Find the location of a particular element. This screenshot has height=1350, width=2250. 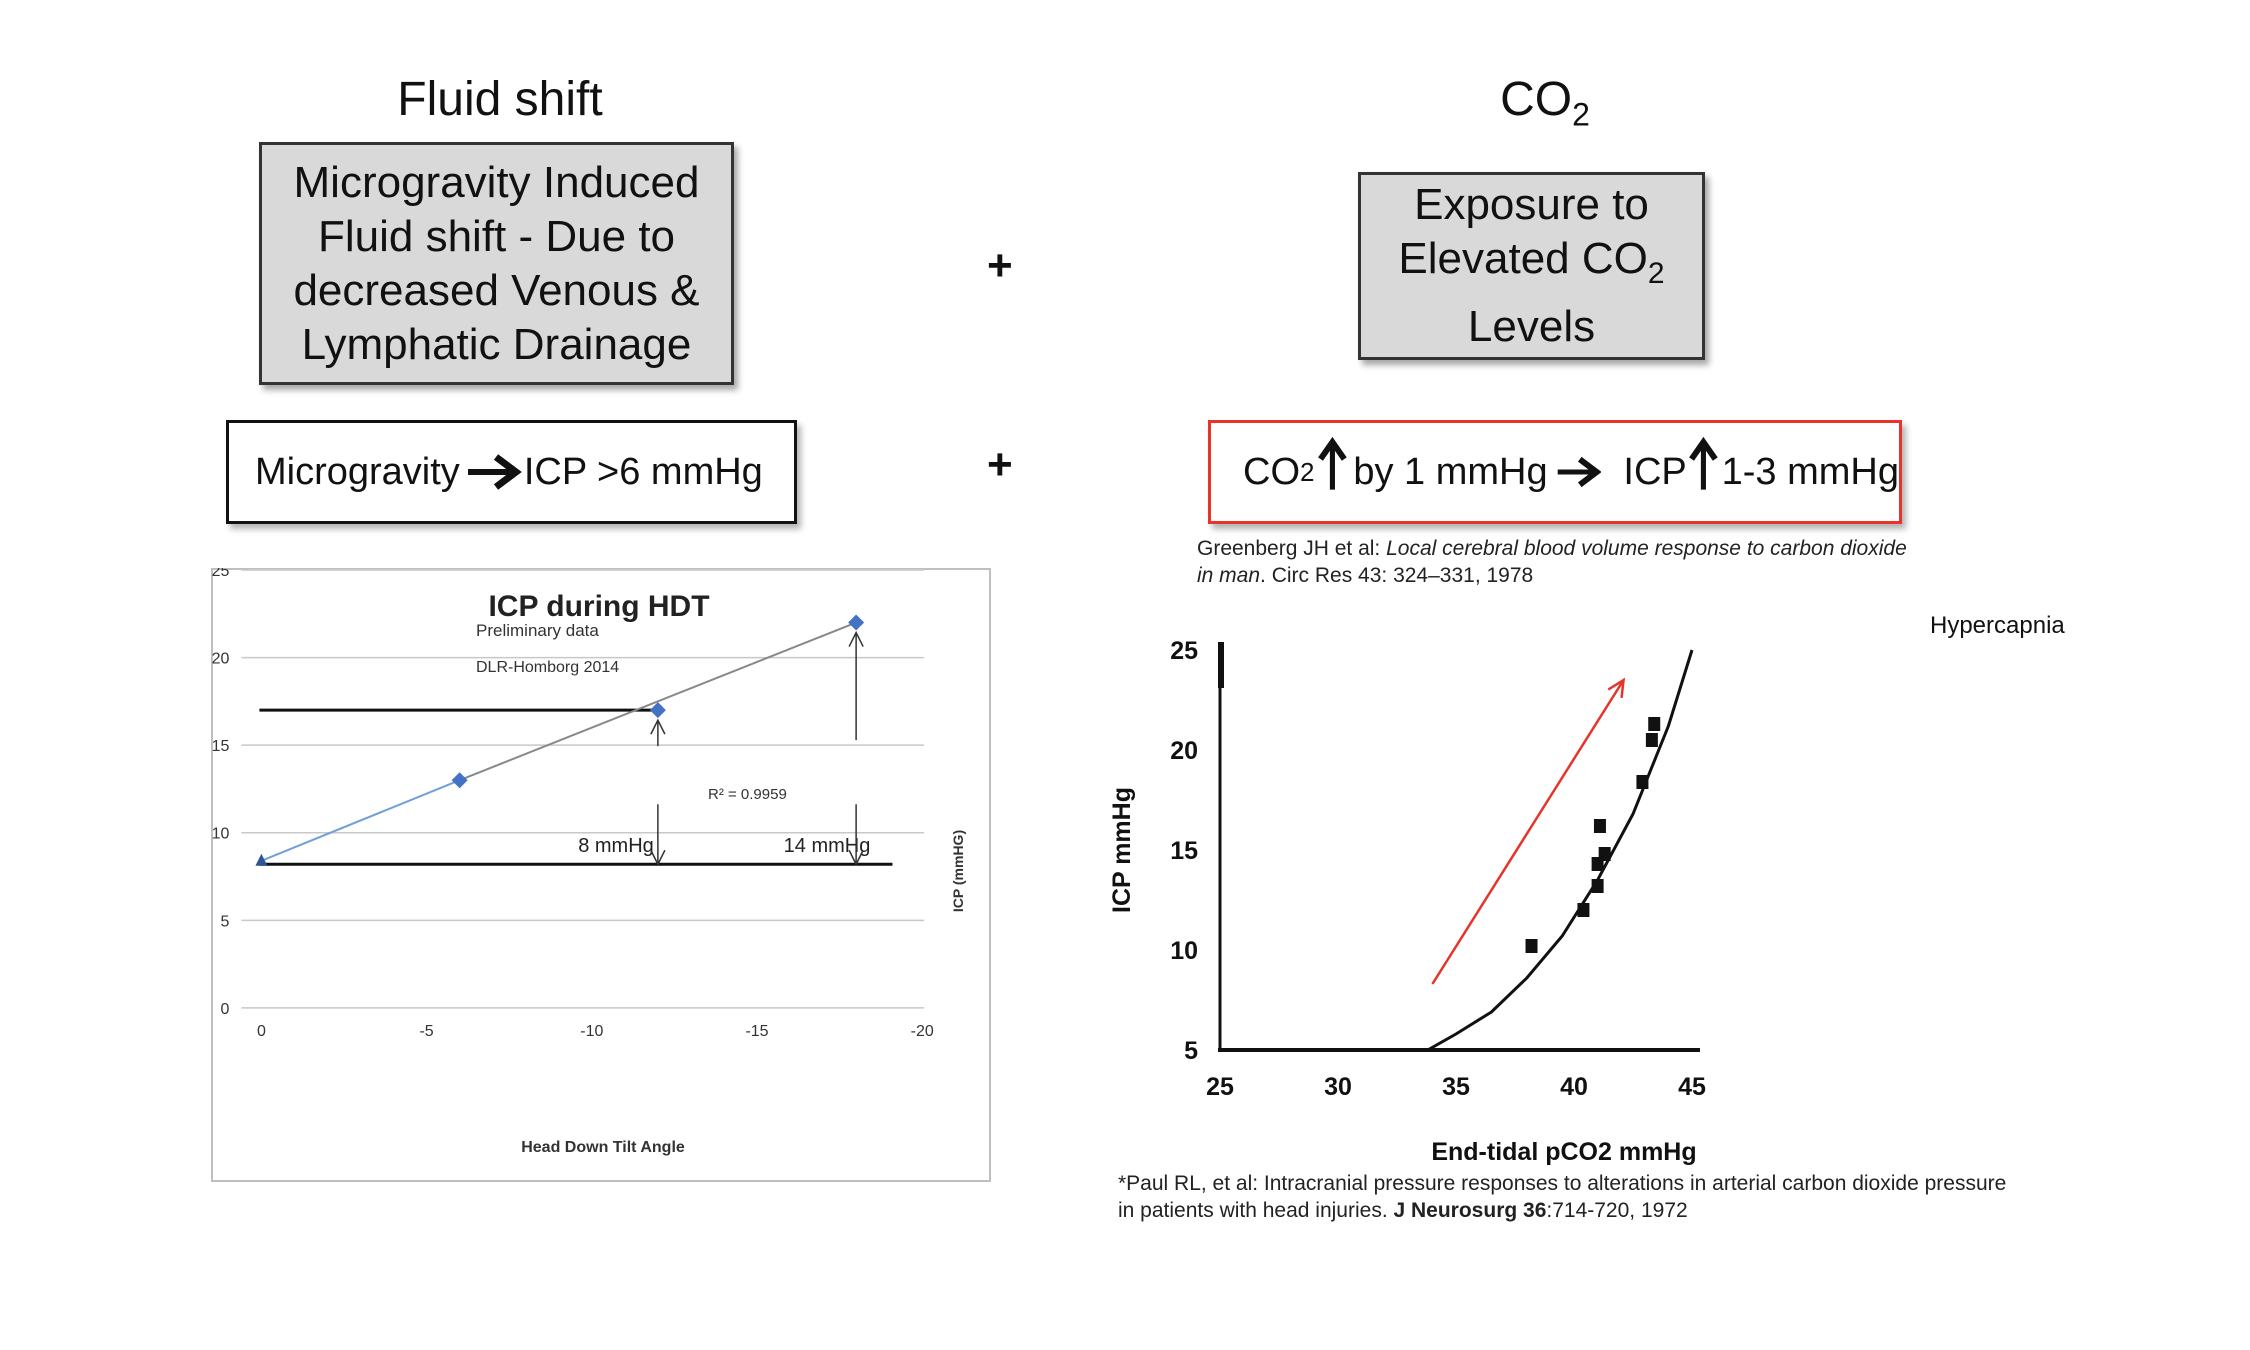

arrow-up-8mmhg-head is located at coordinates (658, 726).